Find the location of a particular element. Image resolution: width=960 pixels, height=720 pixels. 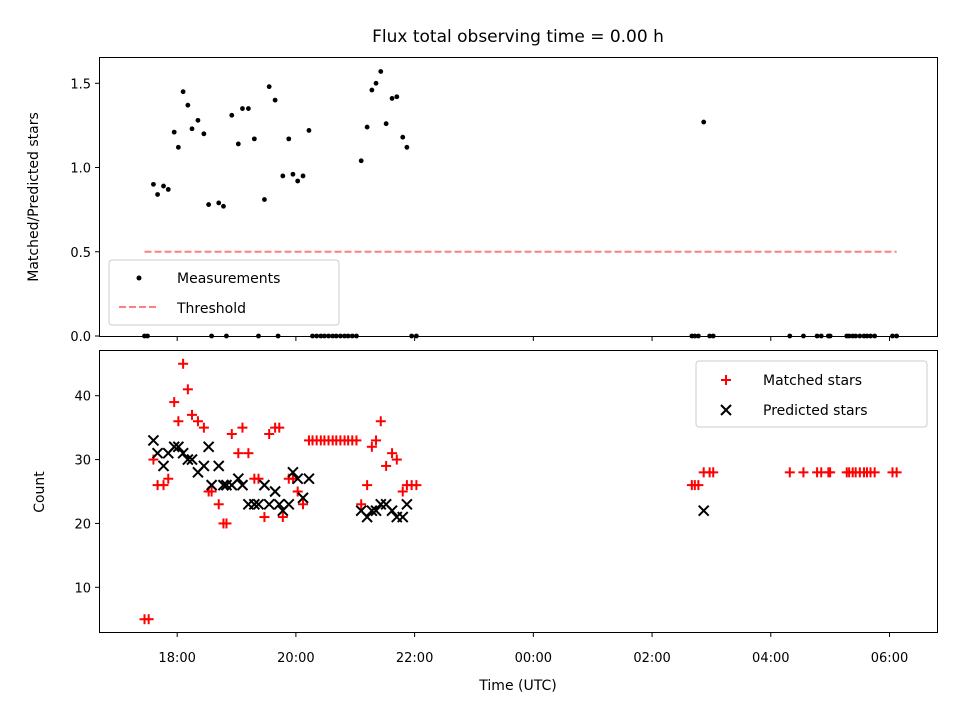

bottom-y-tick-label: 30 is located at coordinates (82, 461).